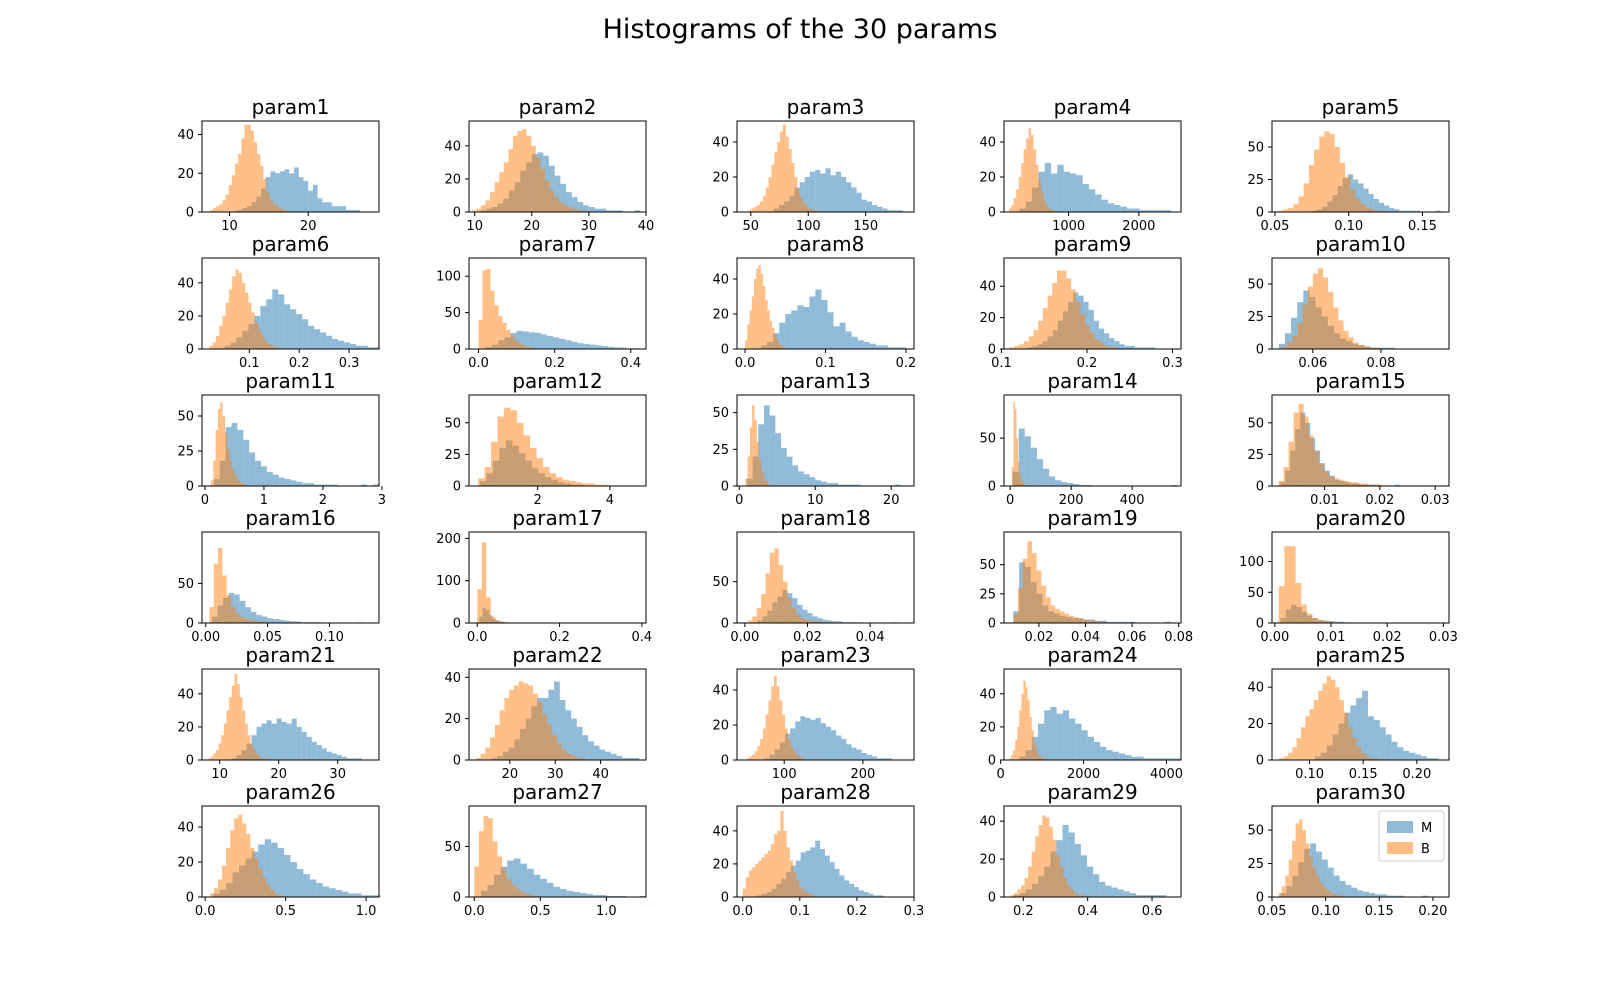 The image size is (1600, 1000). What do you see at coordinates (452, 678) in the screenshot?
I see `y-tick-label: 40` at bounding box center [452, 678].